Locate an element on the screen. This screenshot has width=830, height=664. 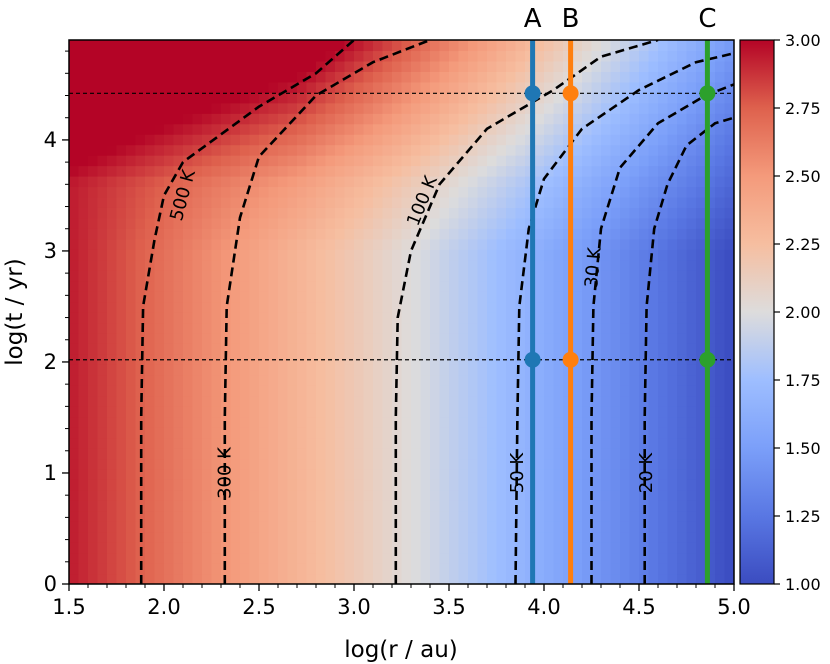
contour-line is located at coordinates (688, 350).